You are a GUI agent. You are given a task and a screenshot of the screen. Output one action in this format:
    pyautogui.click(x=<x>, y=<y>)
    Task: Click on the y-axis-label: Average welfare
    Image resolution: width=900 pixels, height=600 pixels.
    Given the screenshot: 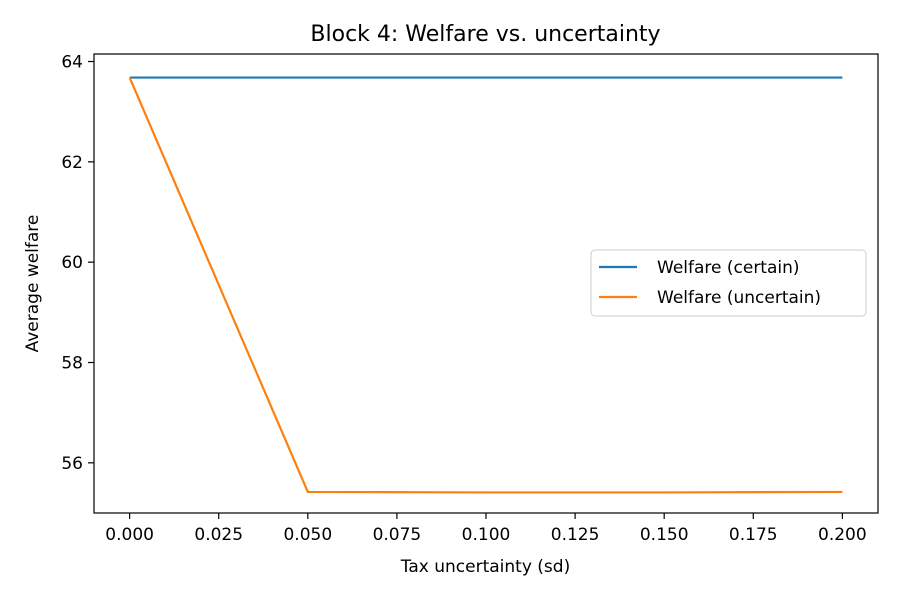 What is the action you would take?
    pyautogui.click(x=33, y=284)
    